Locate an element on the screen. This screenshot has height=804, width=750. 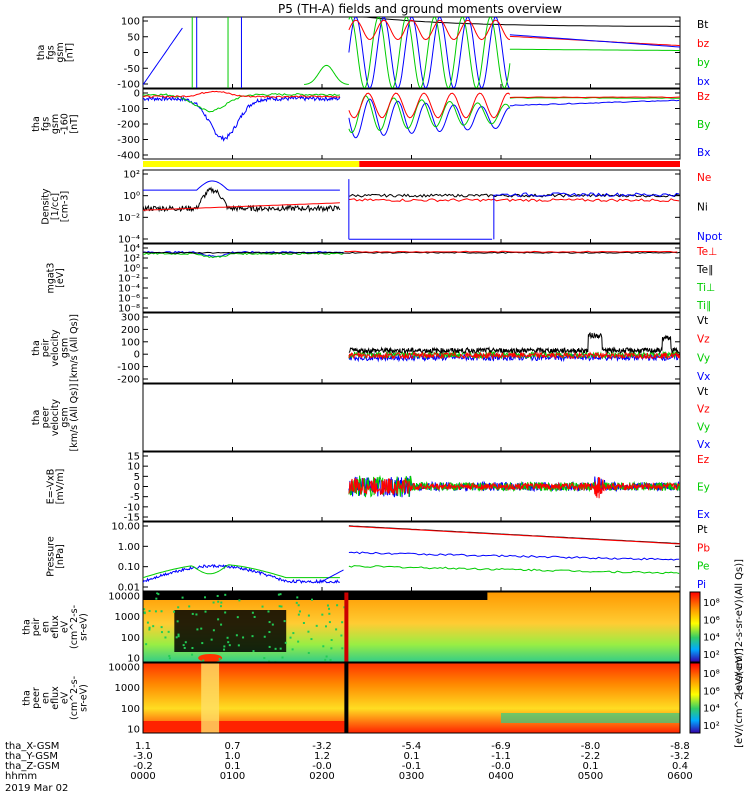
x-tick-value: -6.9 is located at coordinates (501, 746).